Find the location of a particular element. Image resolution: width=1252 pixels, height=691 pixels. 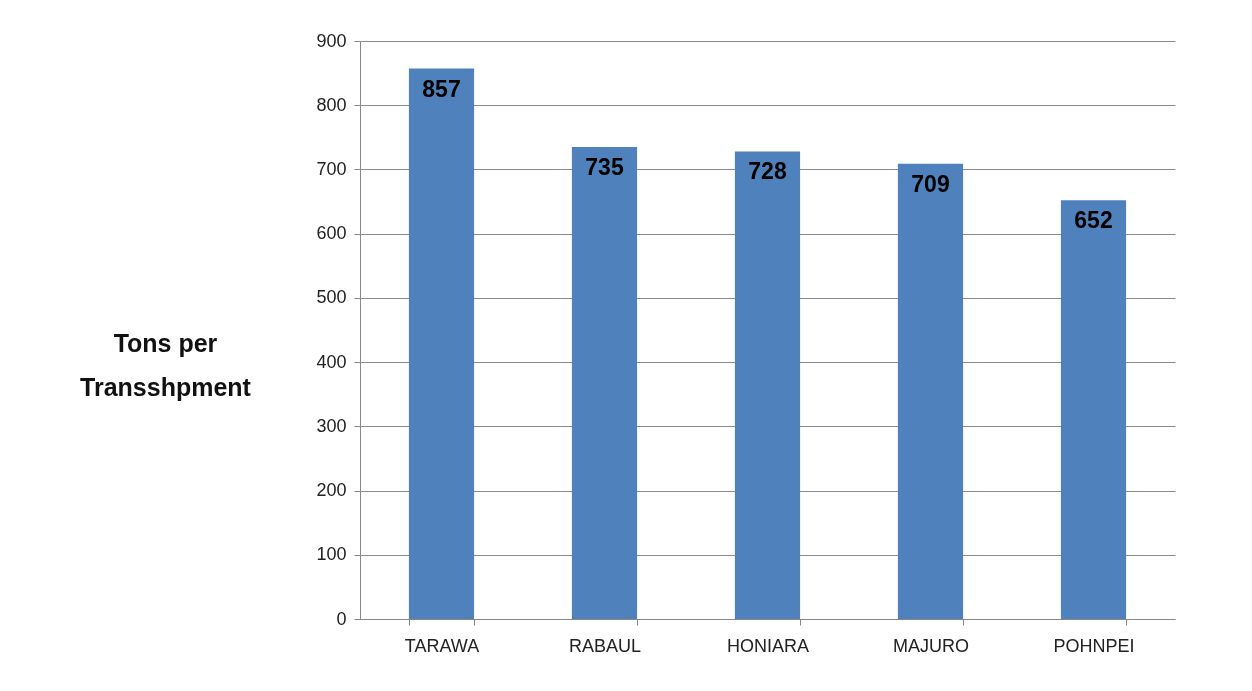

y-tick-label: 800 is located at coordinates (331, 104).